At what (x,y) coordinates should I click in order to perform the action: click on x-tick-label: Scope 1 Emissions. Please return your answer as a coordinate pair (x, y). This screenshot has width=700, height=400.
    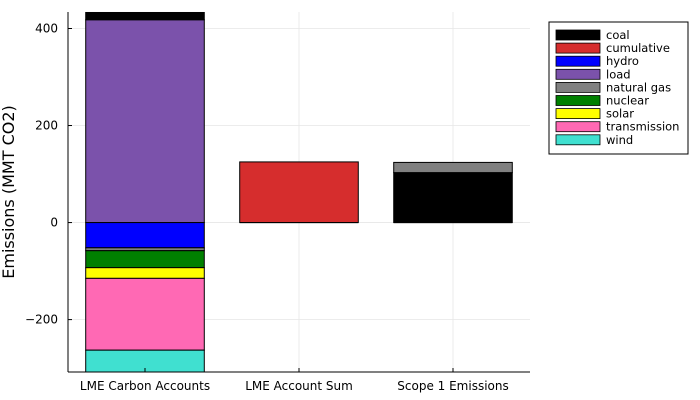
    Looking at the image, I should click on (452, 386).